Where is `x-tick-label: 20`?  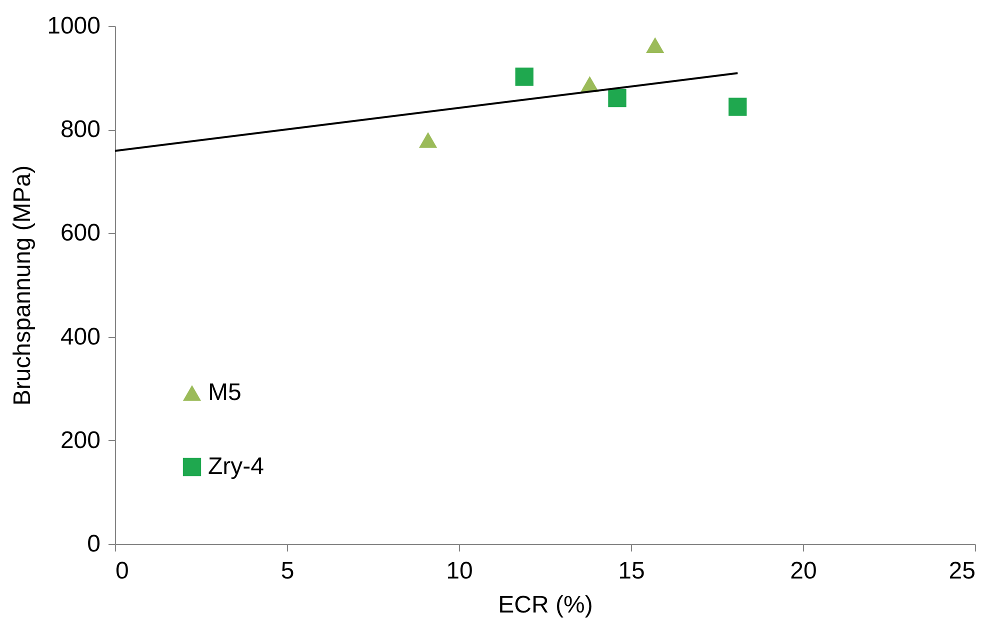 x-tick-label: 20 is located at coordinates (803, 571).